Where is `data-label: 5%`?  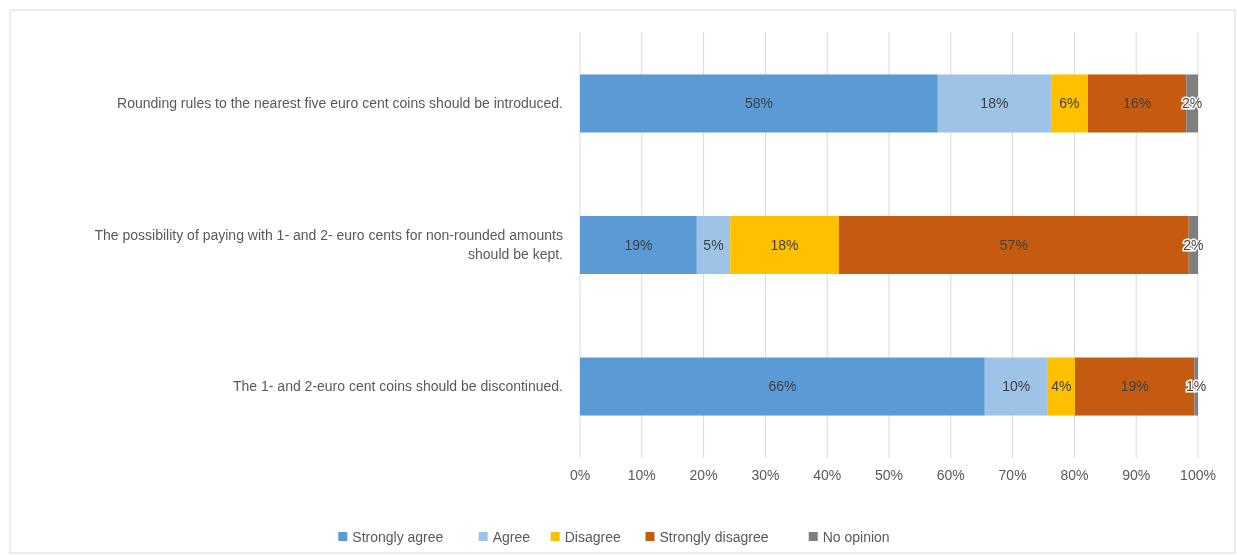 data-label: 5% is located at coordinates (713, 244).